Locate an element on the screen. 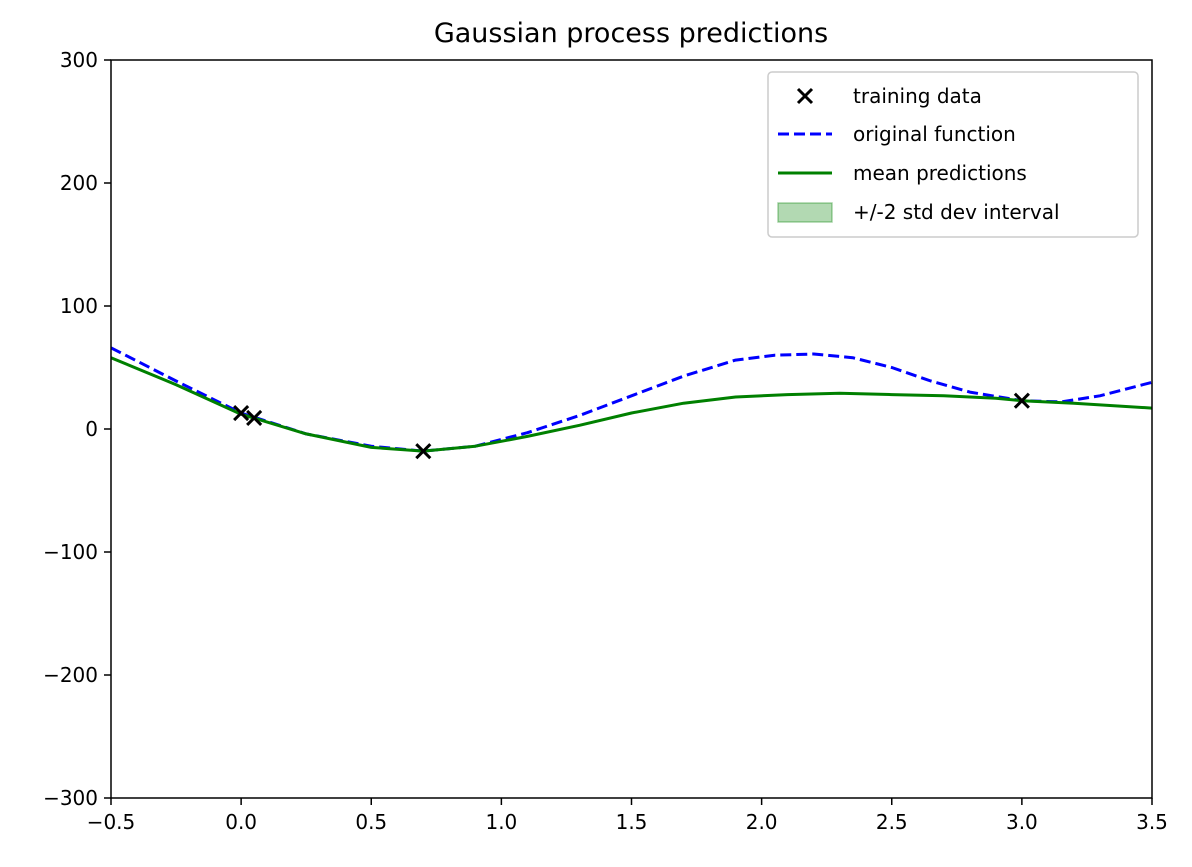 This screenshot has width=1192, height=867. y-tick-label: −100 is located at coordinates (70, 552).